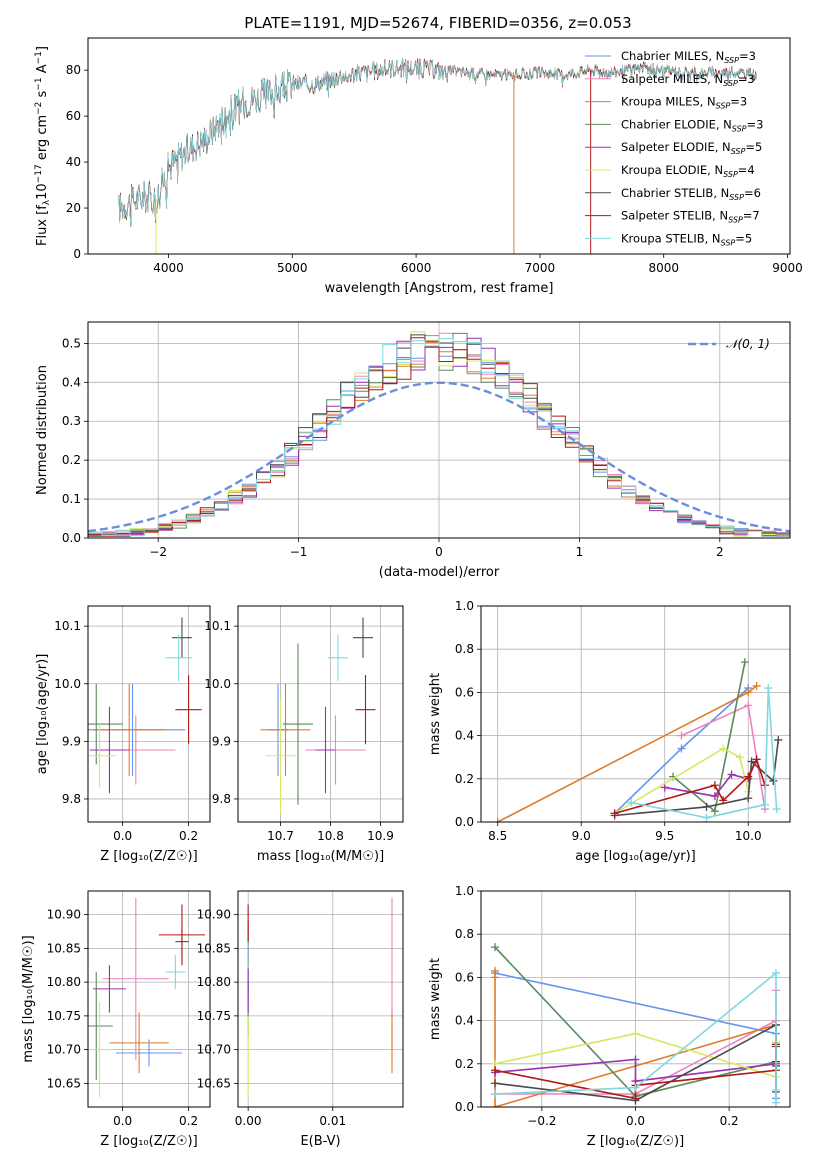 The height and width of the screenshot is (1170, 819). What do you see at coordinates (221, 741) in the screenshot?
I see `y-tick-label: 9.9` at bounding box center [221, 741].